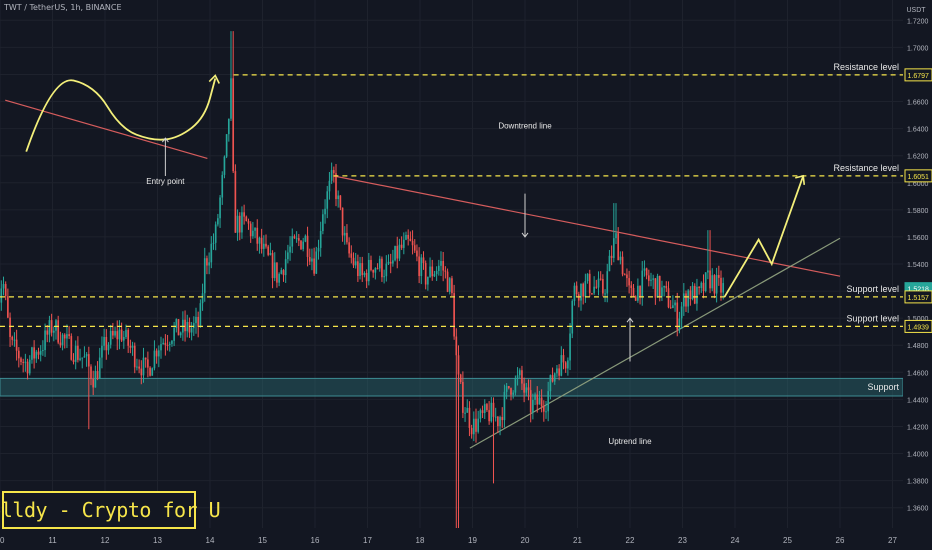  I want to click on x-tick-label: 23, so click(682, 540).